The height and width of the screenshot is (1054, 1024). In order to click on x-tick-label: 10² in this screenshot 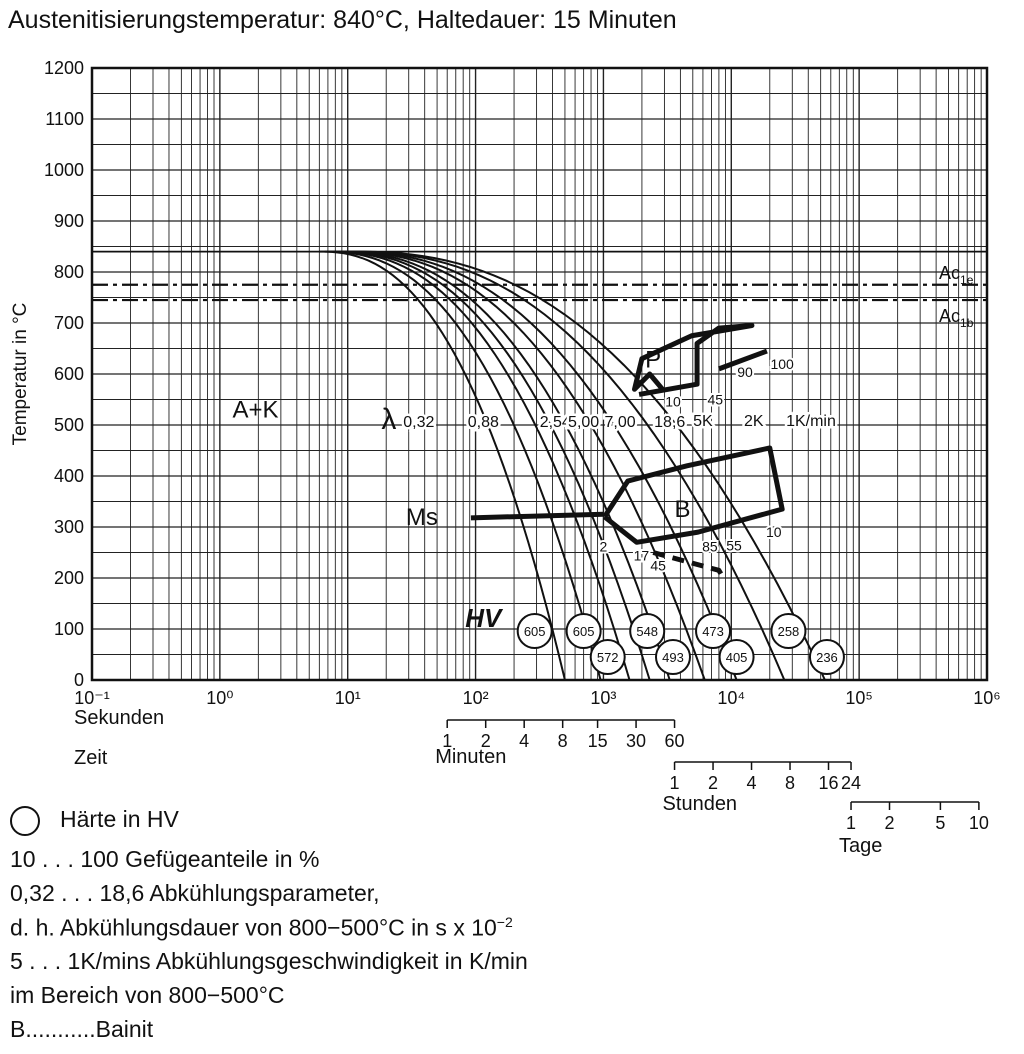, I will do `click(476, 698)`.